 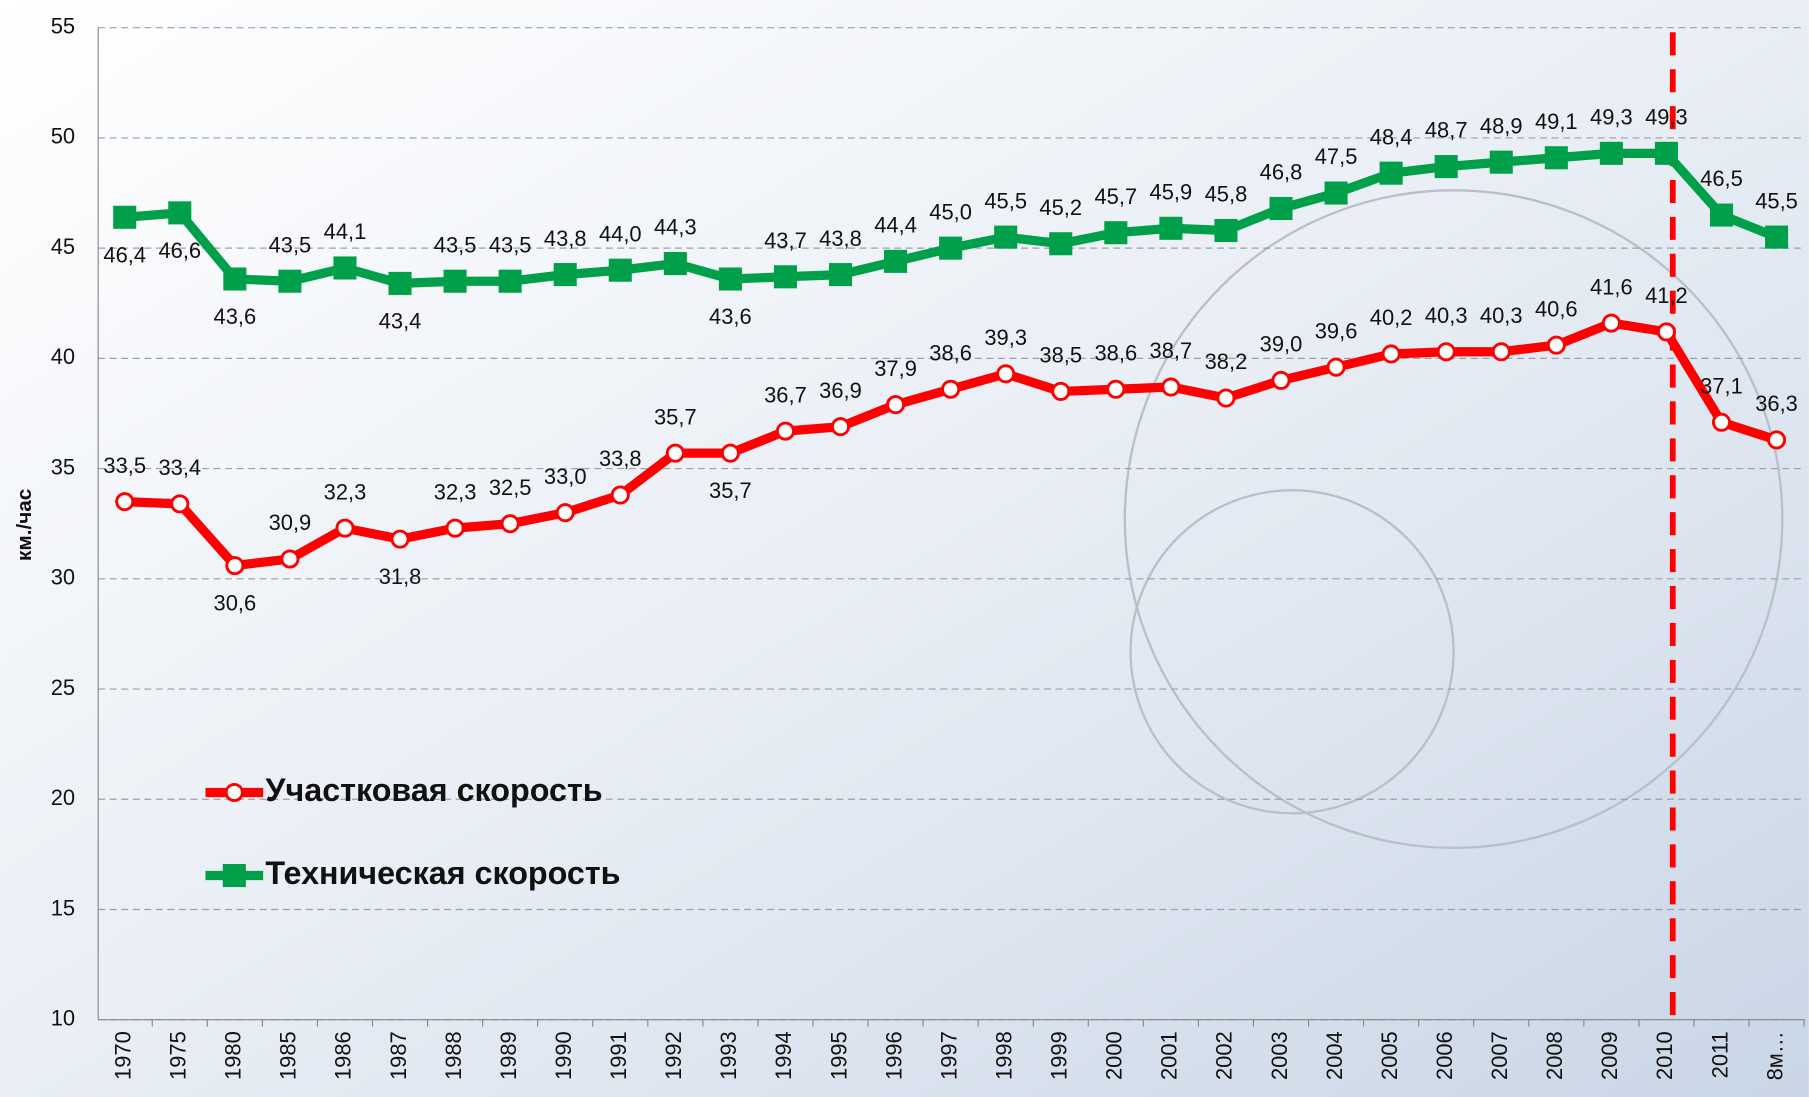 I want to click on data-label: 32,5, so click(x=510, y=487).